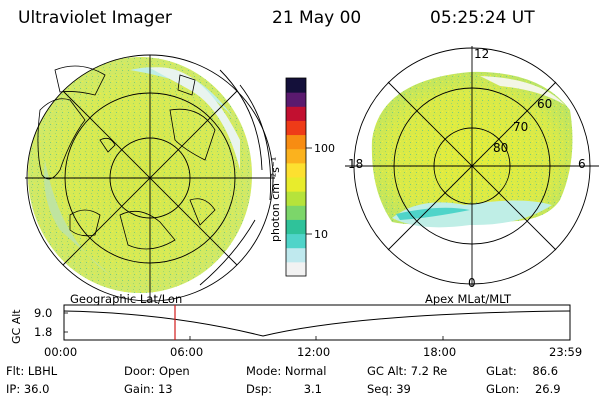 Image resolution: width=600 pixels, height=400 pixels. What do you see at coordinates (387, 371) in the screenshot?
I see `gcalt-label: GC Alt:` at bounding box center [387, 371].